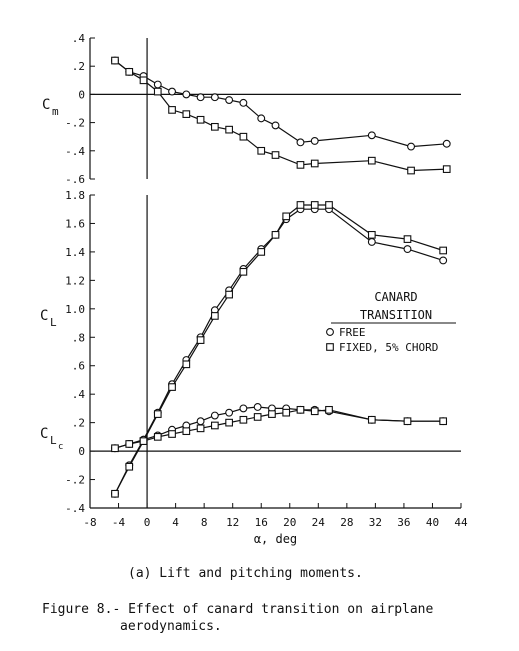 This screenshot has width=519, height=651. Describe the element at coordinates (75, 309) in the screenshot. I see `cl-y-tick-label: 1.0` at that location.